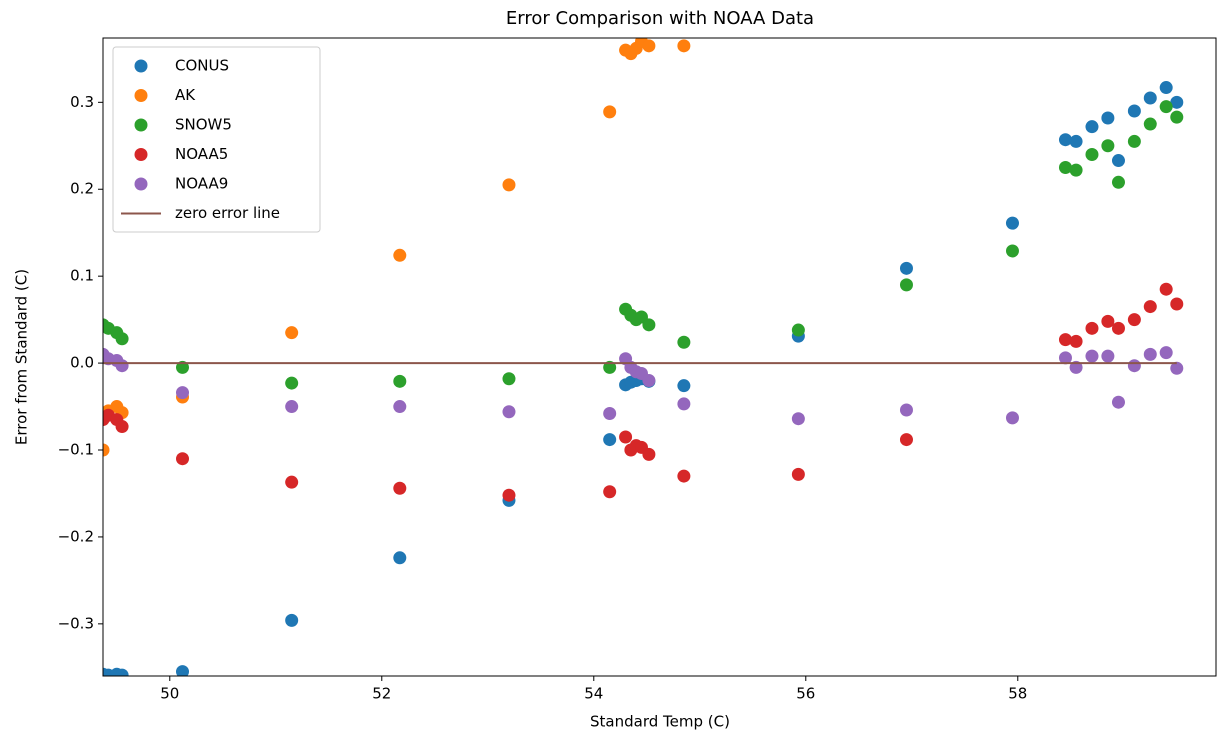 This screenshot has width=1222, height=736. I want to click on x-axis-label: Standard Temp (C), so click(660, 722).